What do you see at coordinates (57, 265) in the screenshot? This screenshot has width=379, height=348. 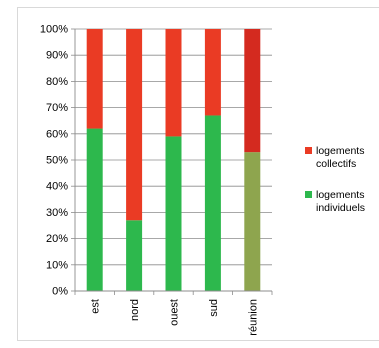 I see `y-tick-label: 10%` at bounding box center [57, 265].